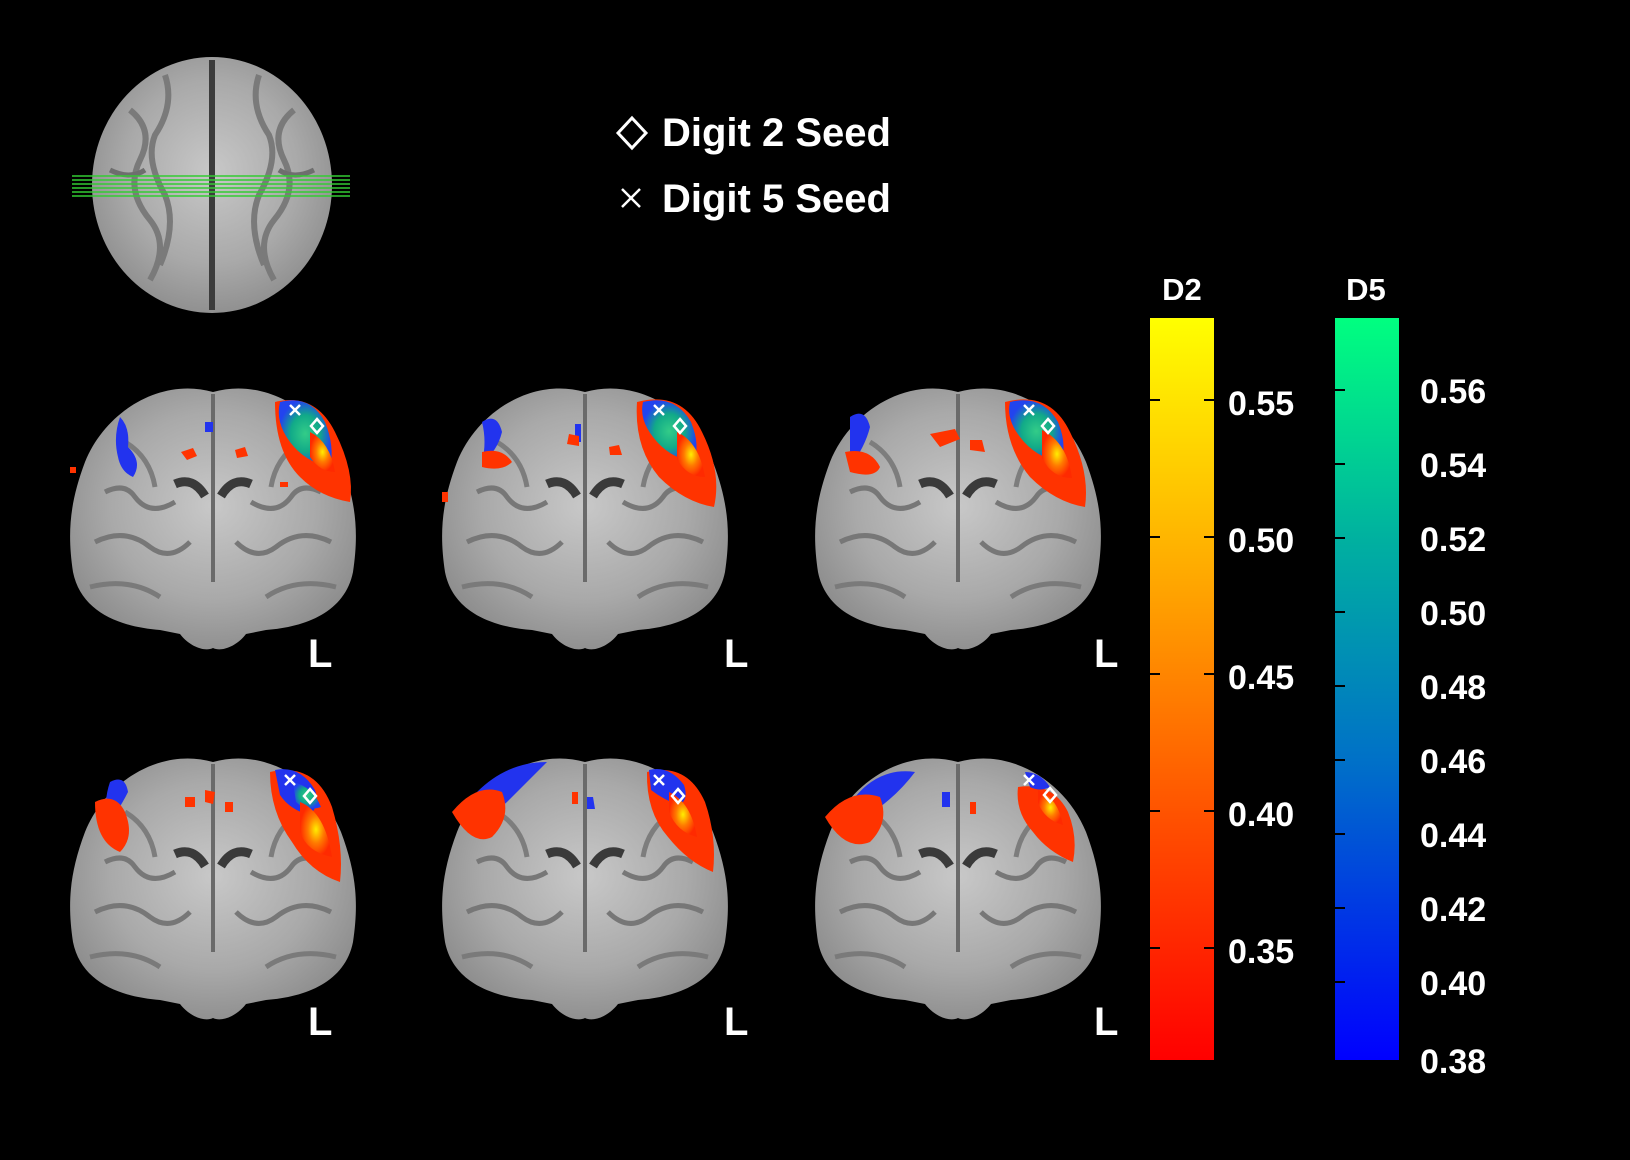  What do you see at coordinates (1182, 289) in the screenshot?
I see `colorbar-d2-title: D2` at bounding box center [1182, 289].